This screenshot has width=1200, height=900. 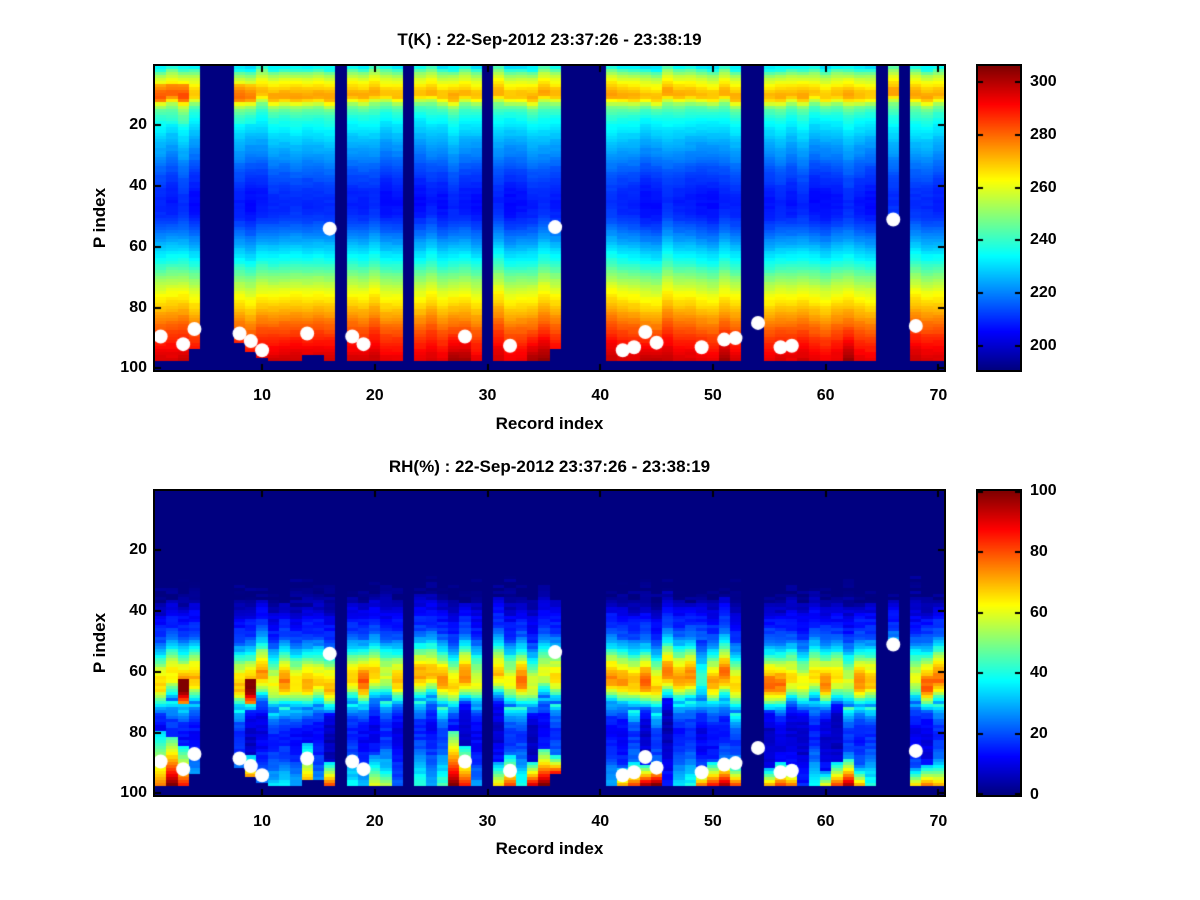 I want to click on temperature-colorbar, so click(x=999, y=218).